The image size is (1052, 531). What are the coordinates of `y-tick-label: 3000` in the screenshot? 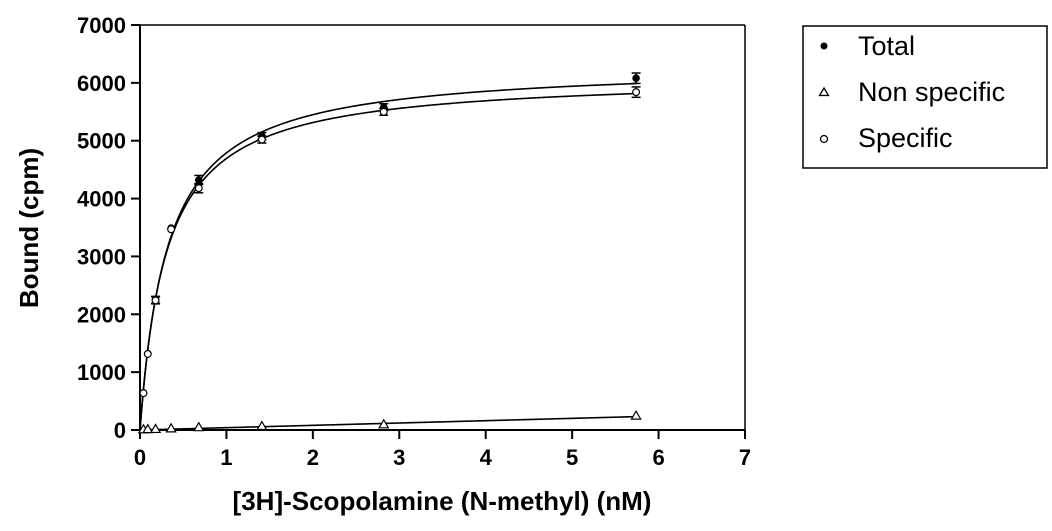 It's located at (101, 256).